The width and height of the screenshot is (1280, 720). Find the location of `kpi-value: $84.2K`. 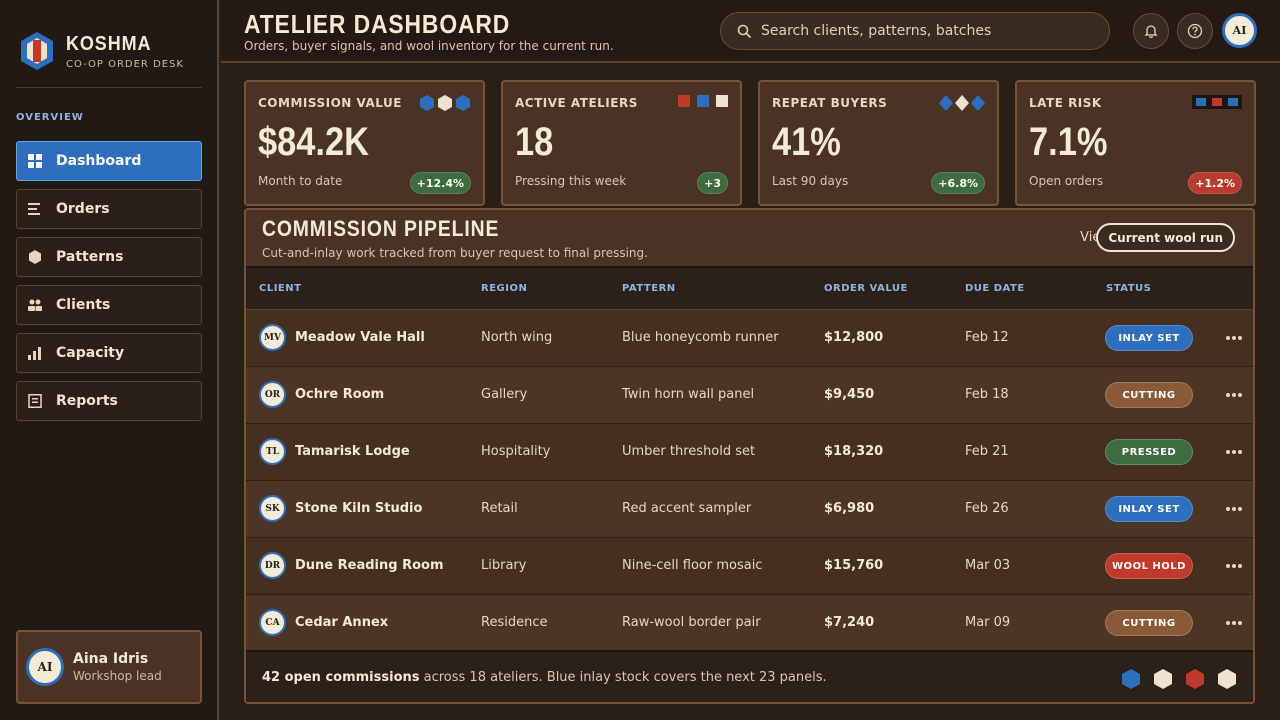

kpi-value: $84.2K is located at coordinates (313, 142).